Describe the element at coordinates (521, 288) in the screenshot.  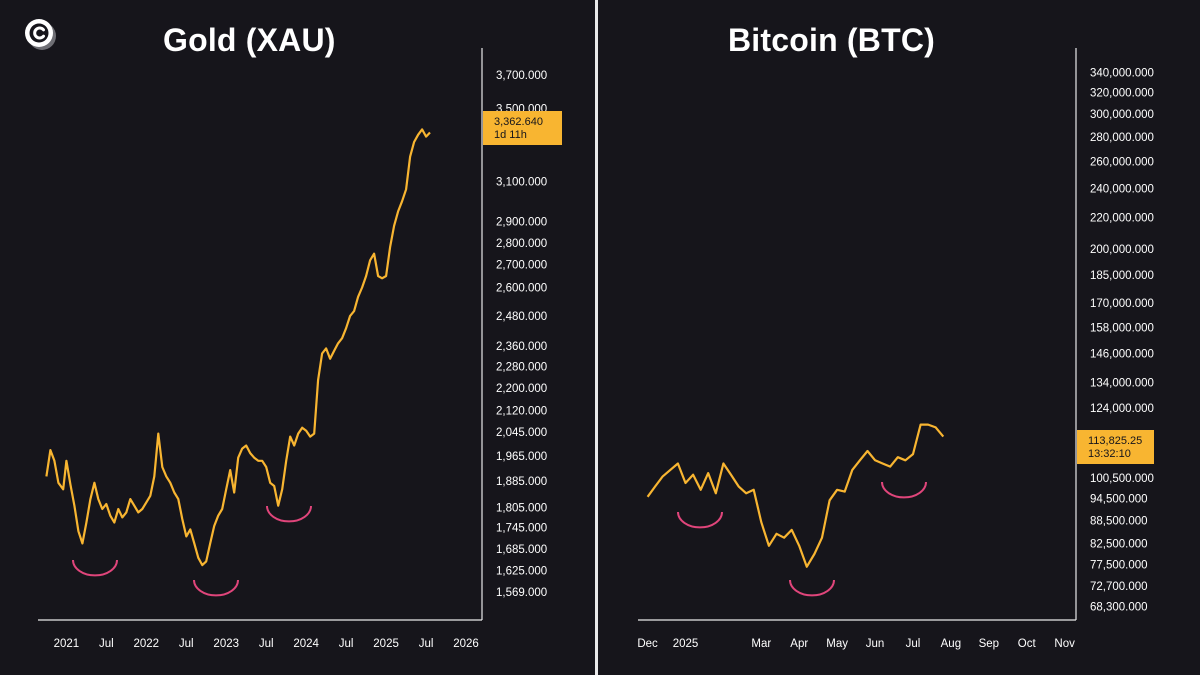
I see `gold-y-tick-label: 2,600.000` at that location.